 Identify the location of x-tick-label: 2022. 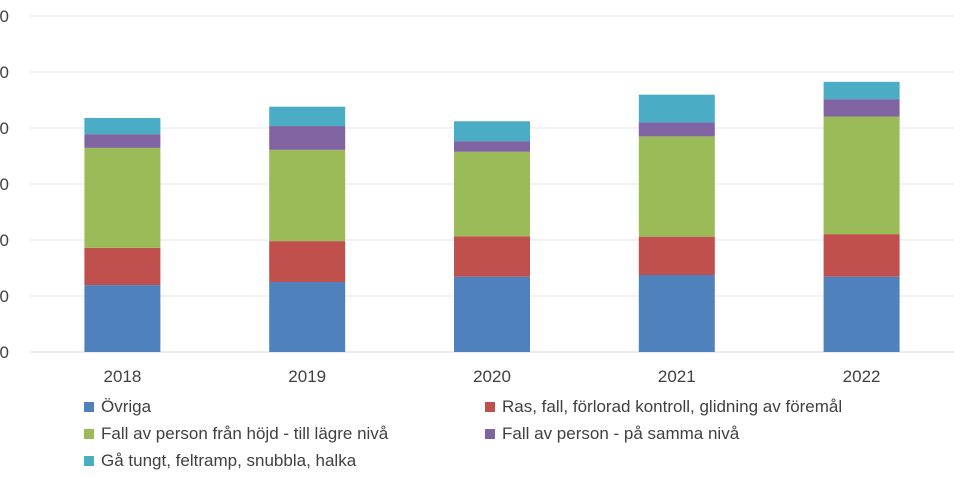
(862, 376).